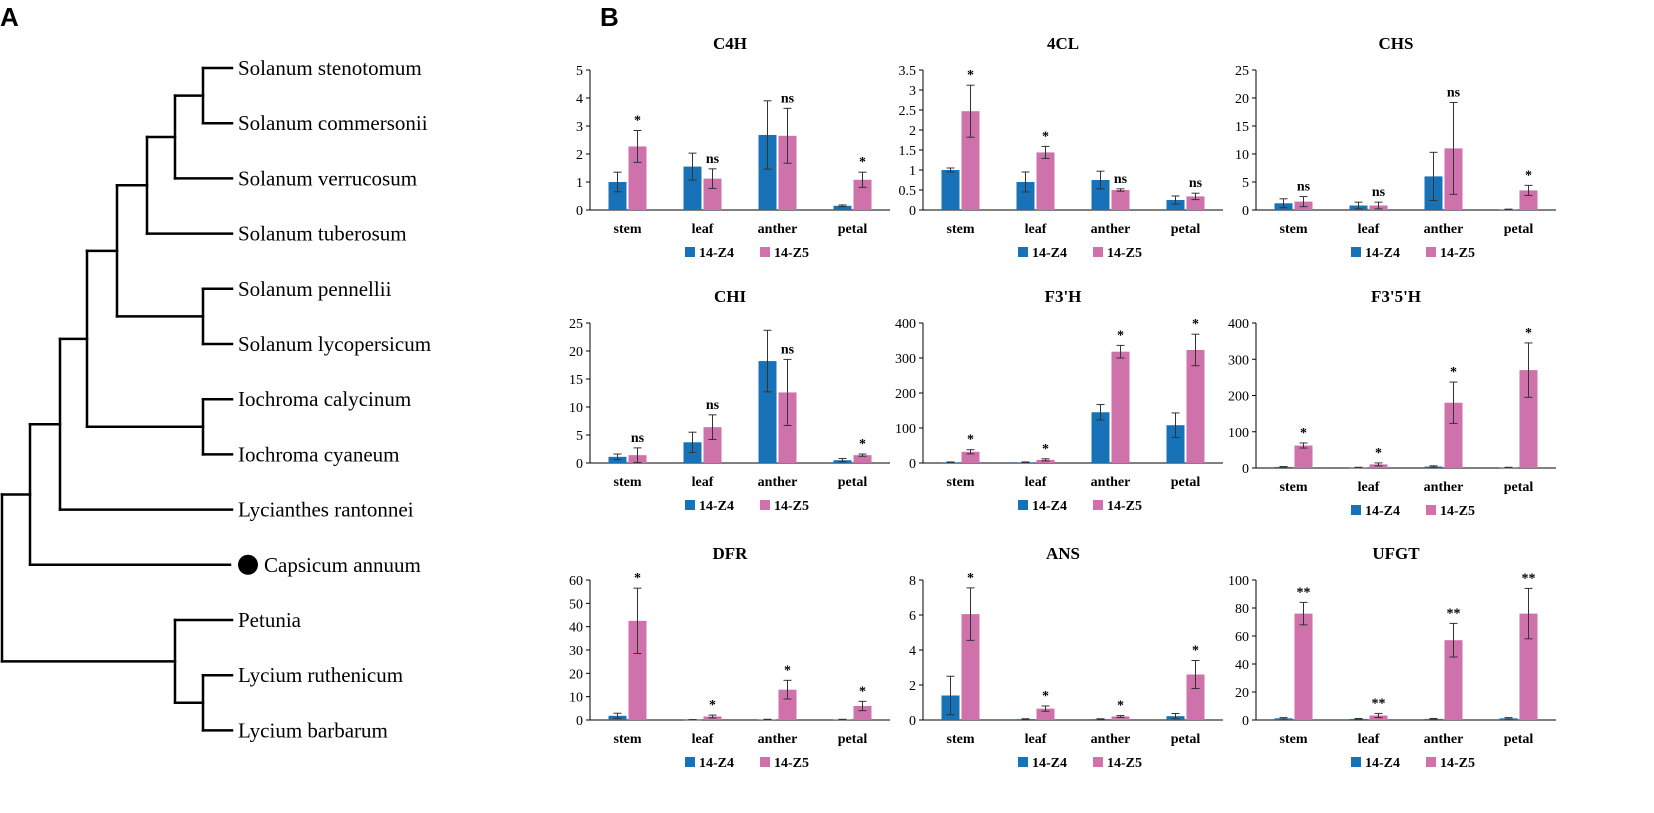 This screenshot has height=813, width=1654. What do you see at coordinates (908, 151) in the screenshot?
I see `y-tick-label: 1.5` at bounding box center [908, 151].